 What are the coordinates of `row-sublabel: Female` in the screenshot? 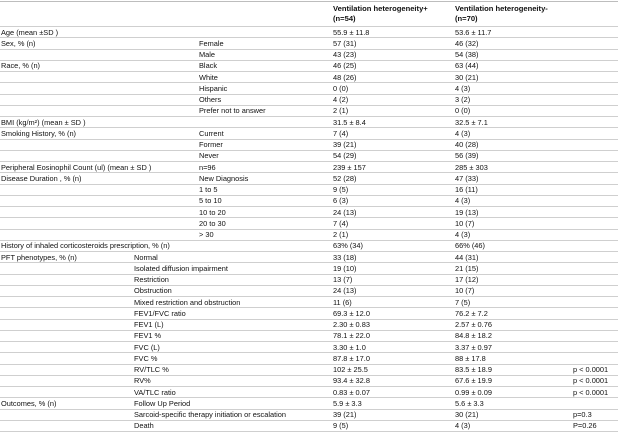 It's located at (211, 43).